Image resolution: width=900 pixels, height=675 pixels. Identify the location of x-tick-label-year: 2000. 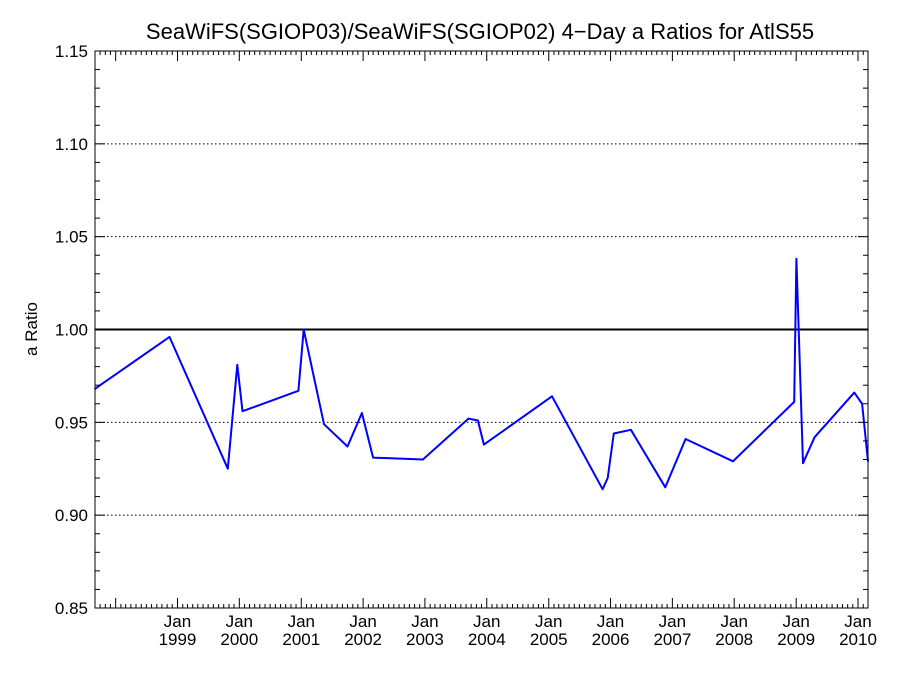
(239, 639).